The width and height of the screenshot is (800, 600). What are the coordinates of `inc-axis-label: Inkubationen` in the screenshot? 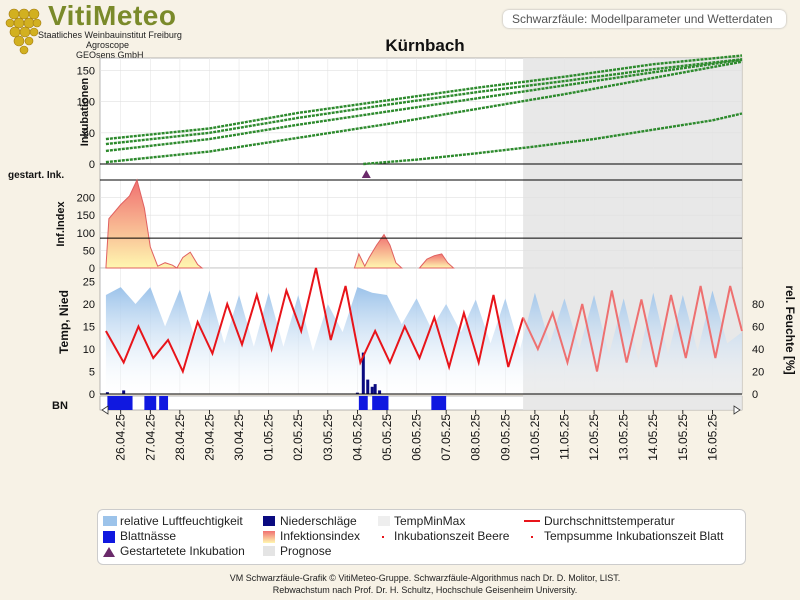 It's located at (85, 112).